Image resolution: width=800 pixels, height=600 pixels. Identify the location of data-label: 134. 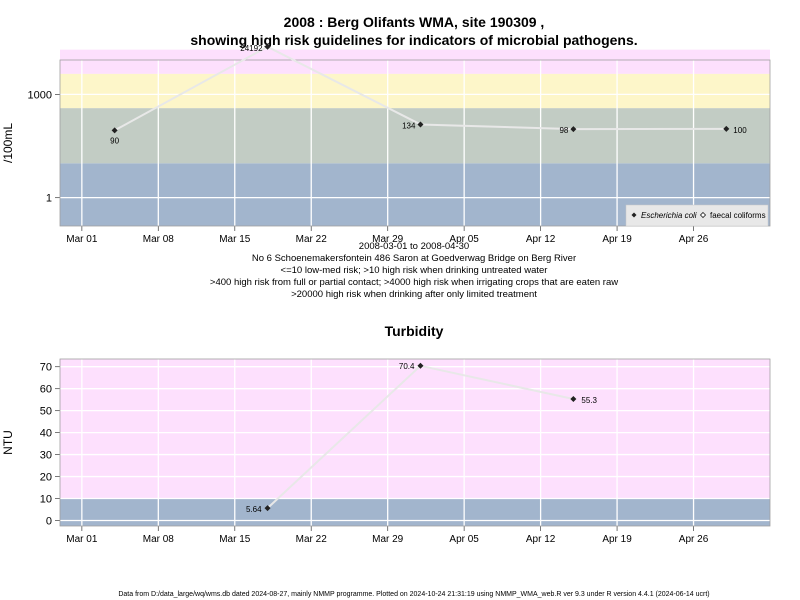
(409, 125).